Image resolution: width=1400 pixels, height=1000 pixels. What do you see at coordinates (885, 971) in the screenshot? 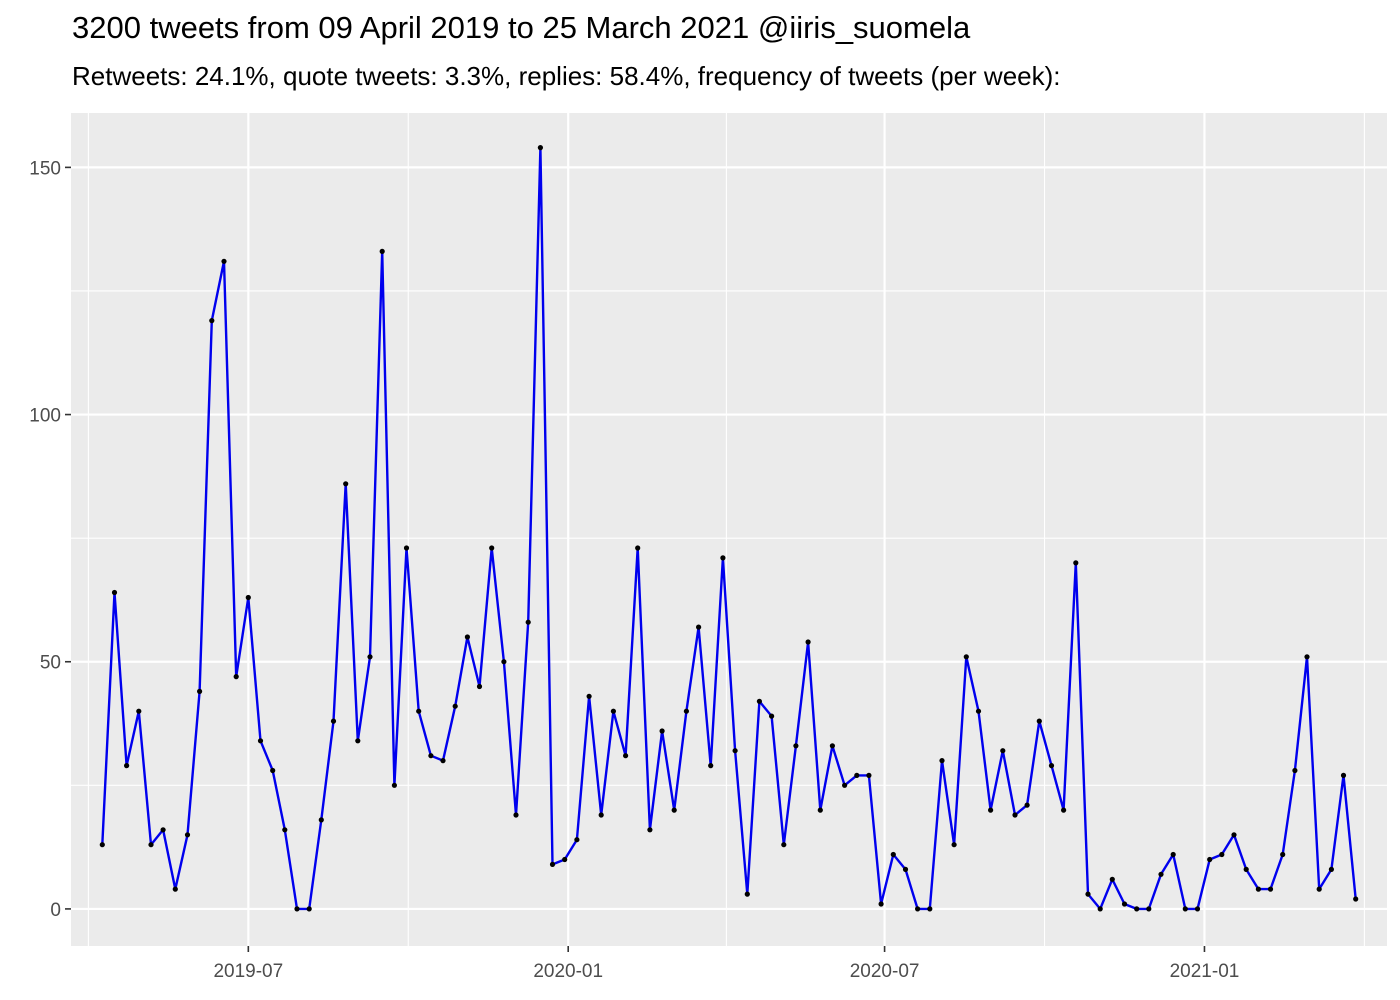
I see `x-tick-label: 2020-07` at bounding box center [885, 971].